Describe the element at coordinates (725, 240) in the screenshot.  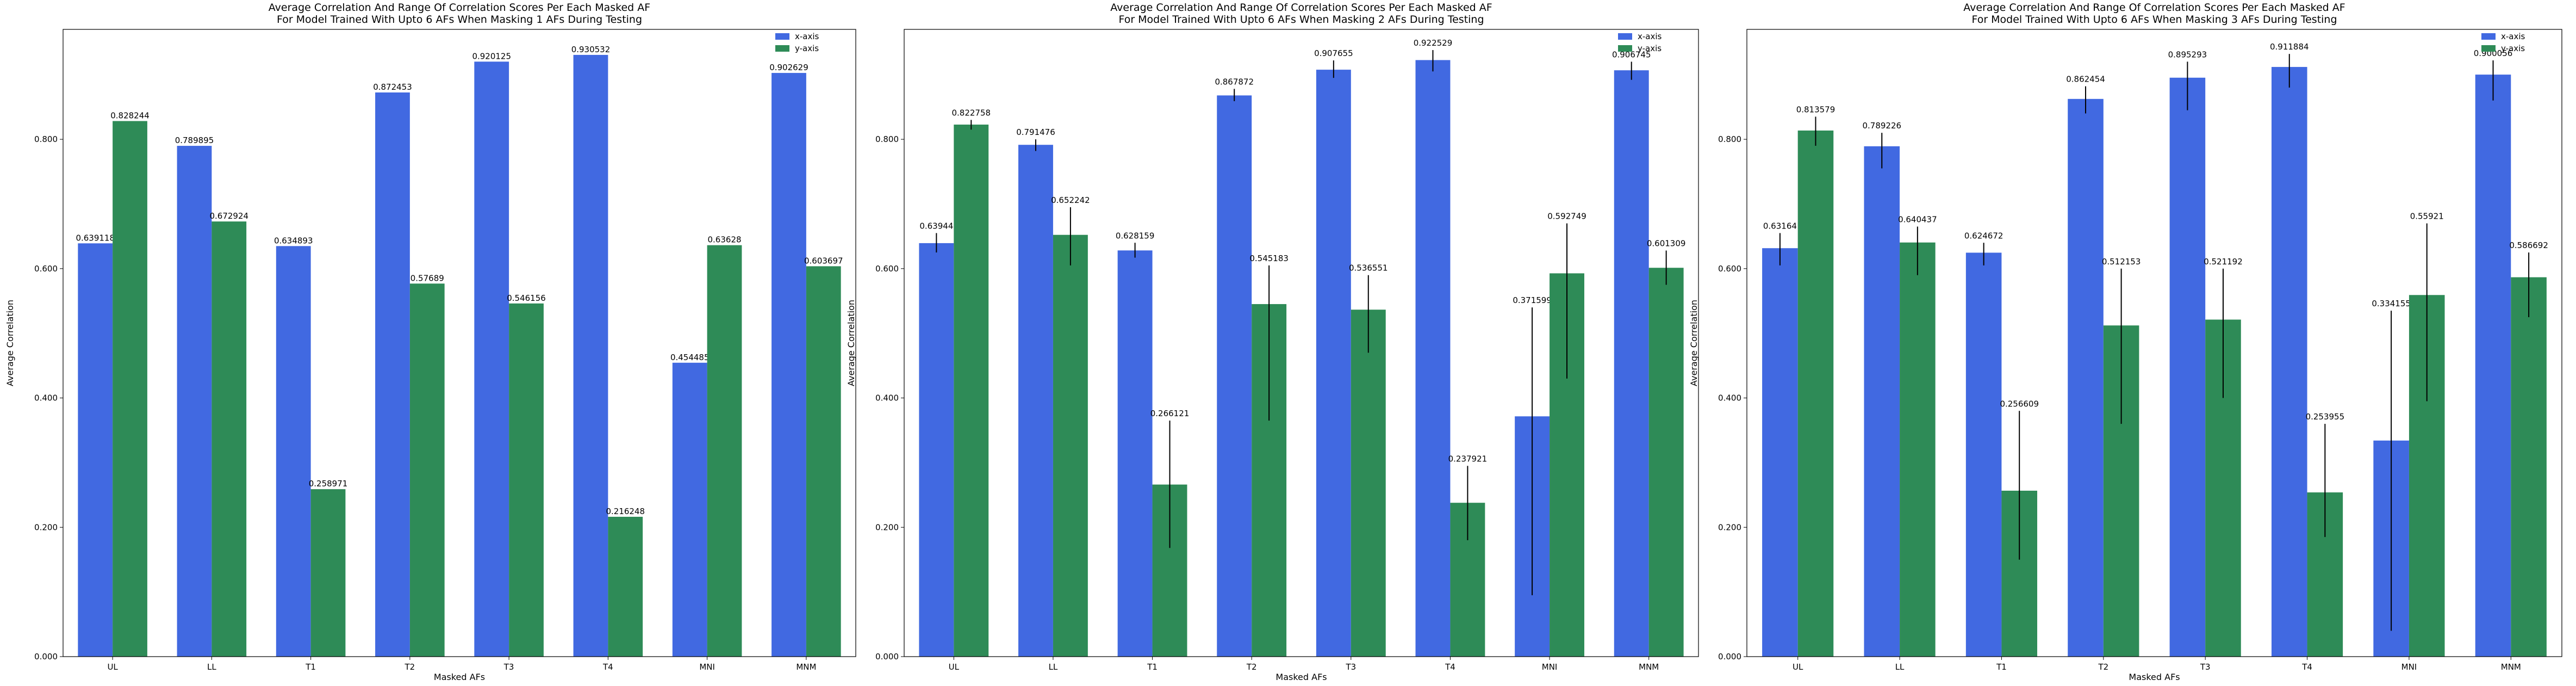
I see `data-label: 0.63628` at that location.